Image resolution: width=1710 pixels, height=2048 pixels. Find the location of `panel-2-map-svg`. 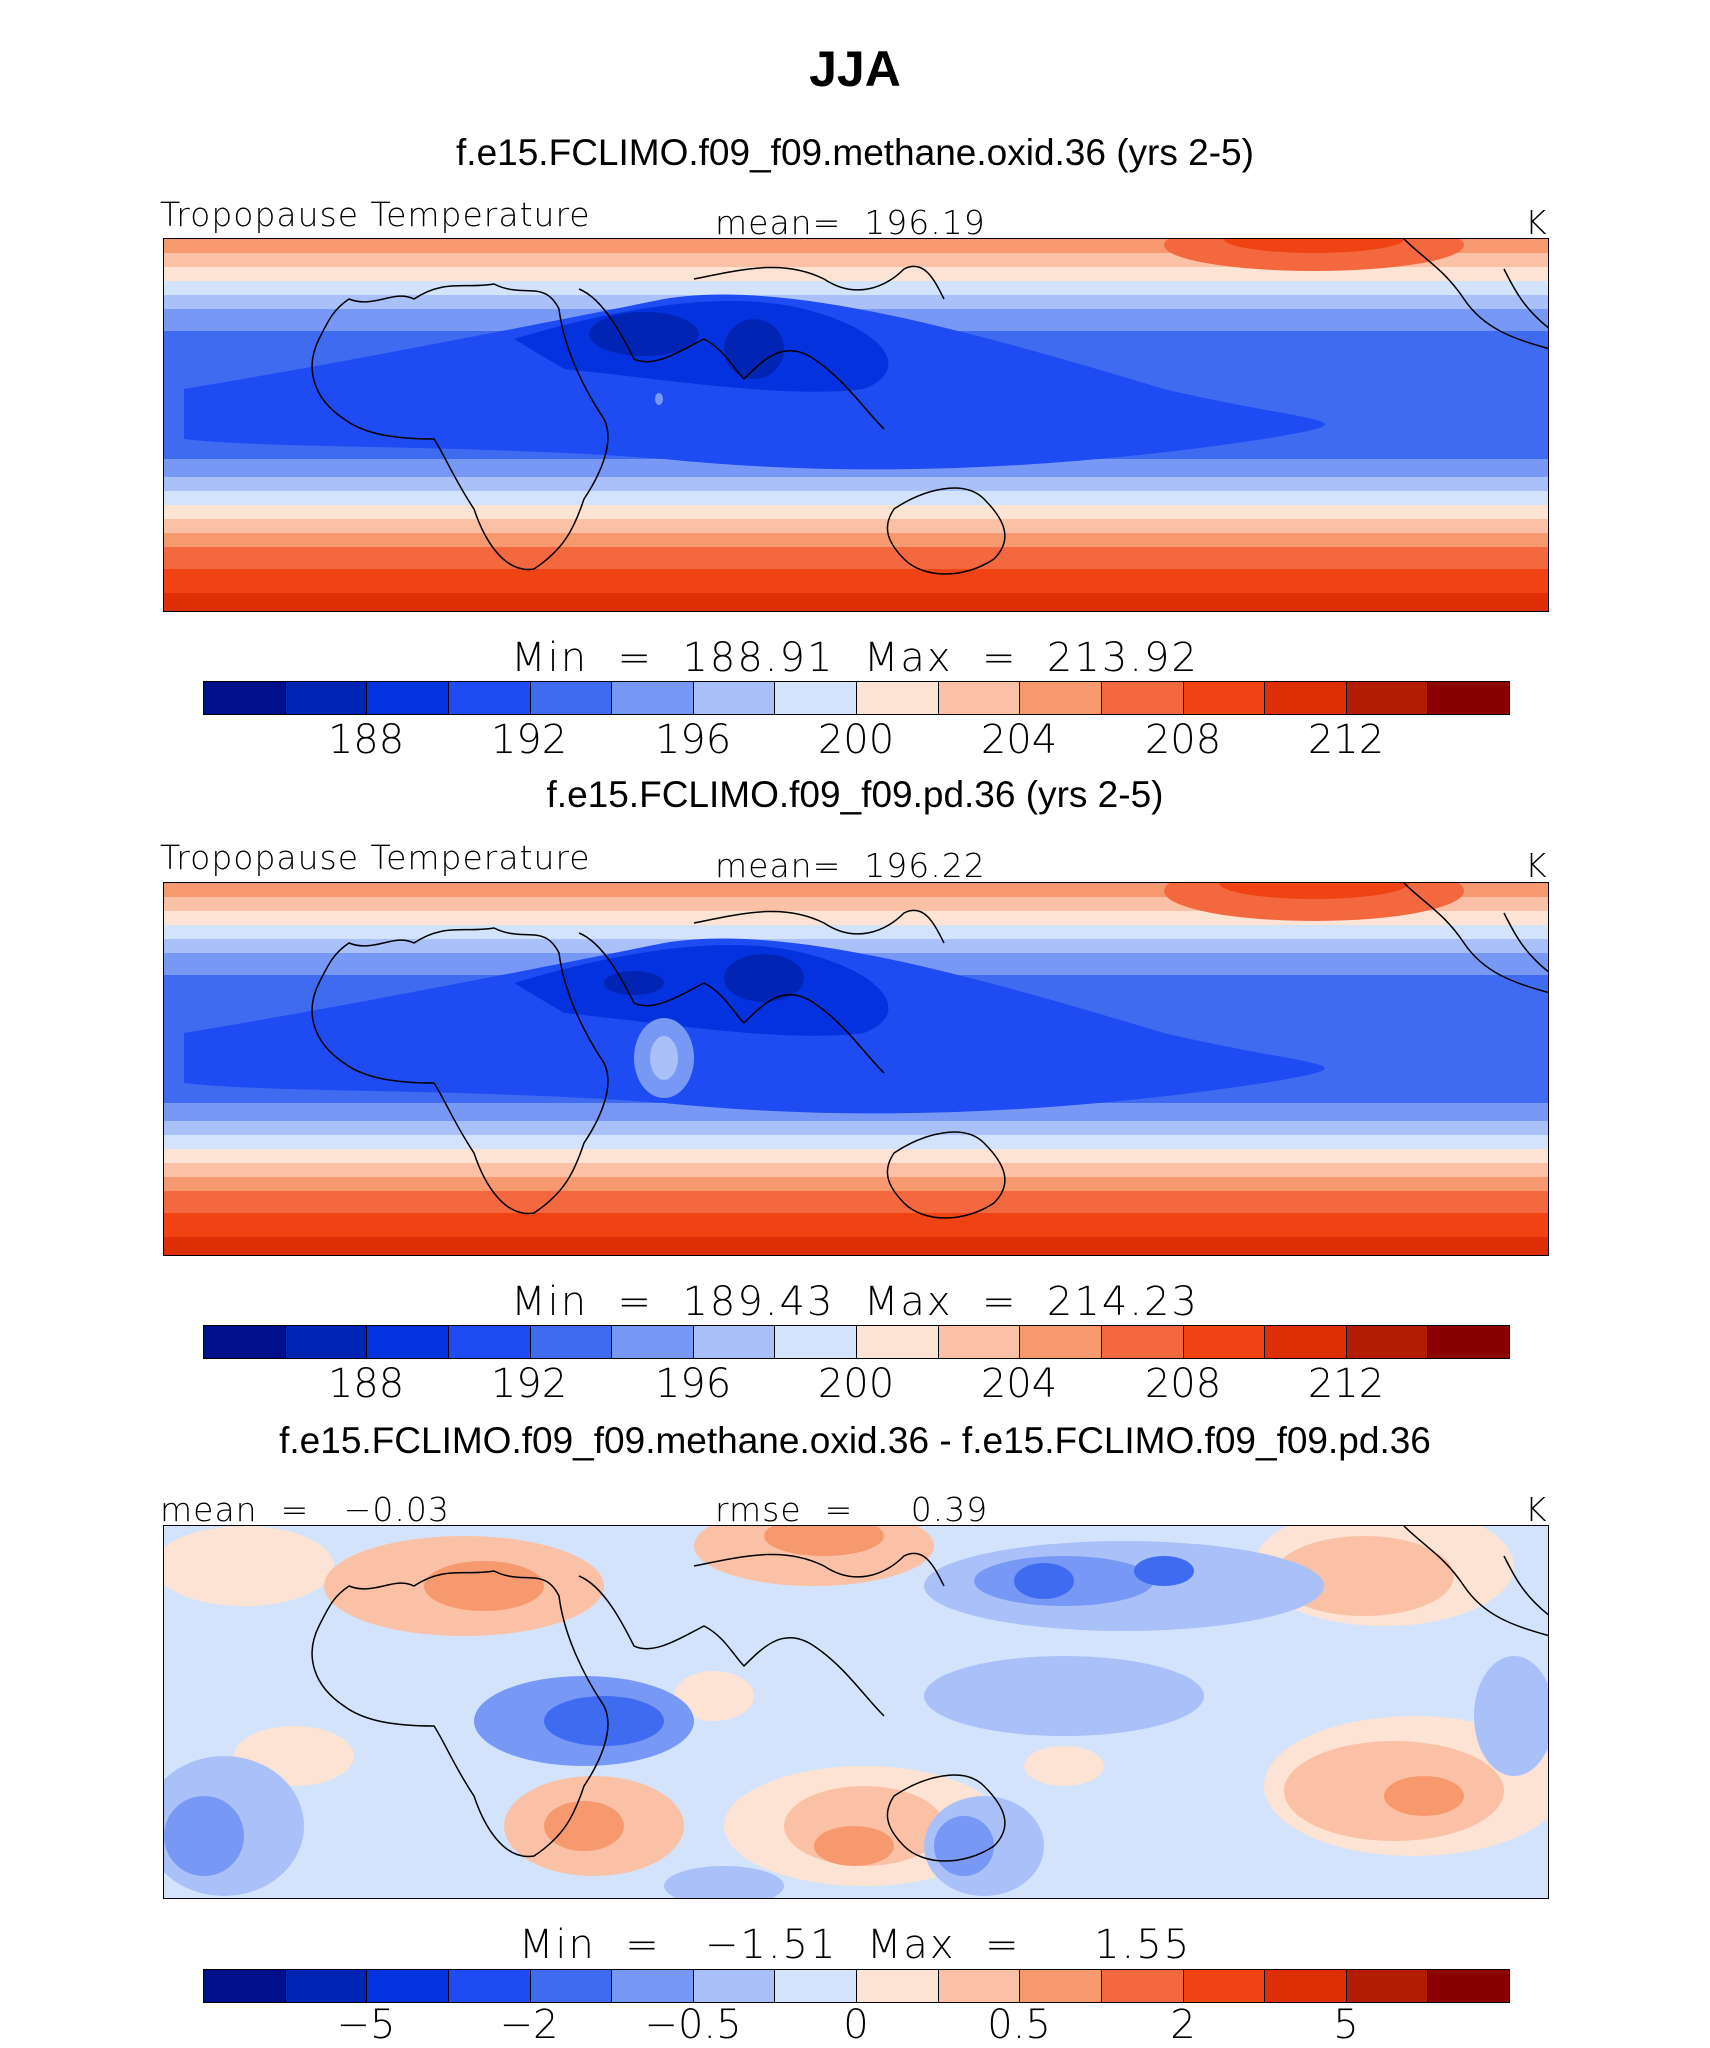

panel-2-map-svg is located at coordinates (856, 1069).